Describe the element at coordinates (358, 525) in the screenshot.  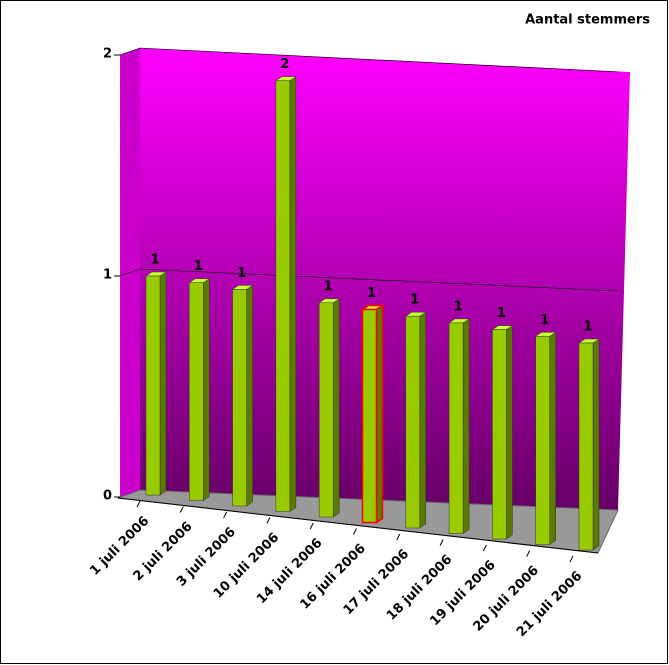
I see `x-axis` at that location.